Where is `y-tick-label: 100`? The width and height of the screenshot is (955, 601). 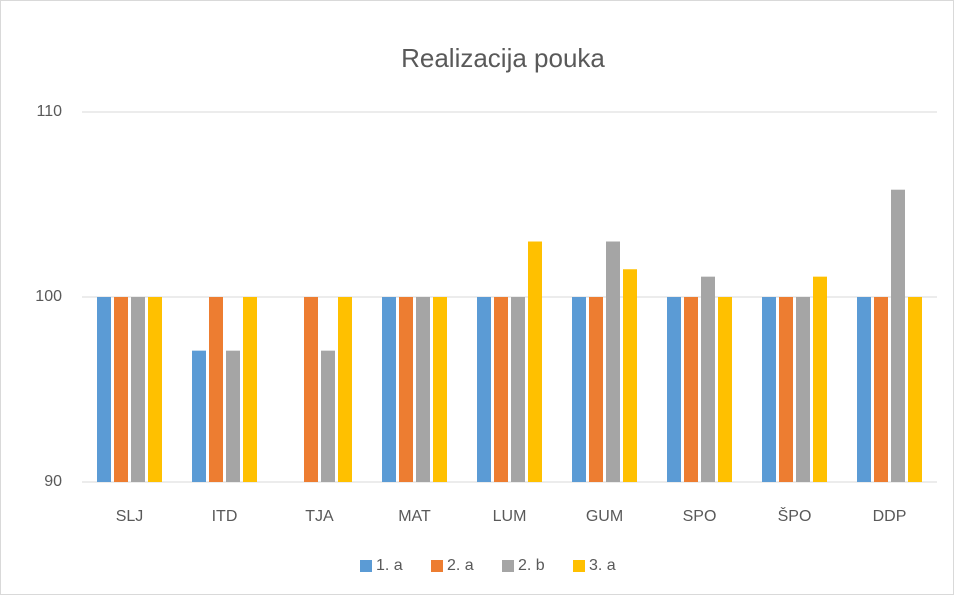
y-tick-label: 100 is located at coordinates (48, 296).